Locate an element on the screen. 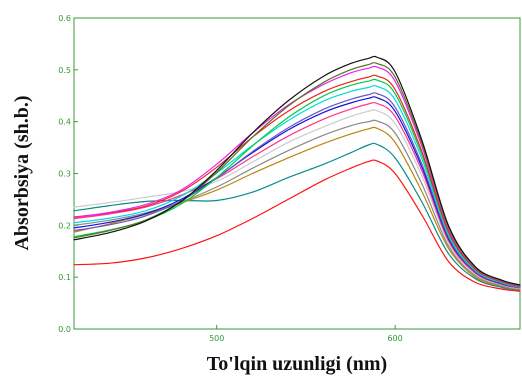 Image resolution: width=522 pixels, height=379 pixels. x-tick-label: 500 is located at coordinates (216, 338).